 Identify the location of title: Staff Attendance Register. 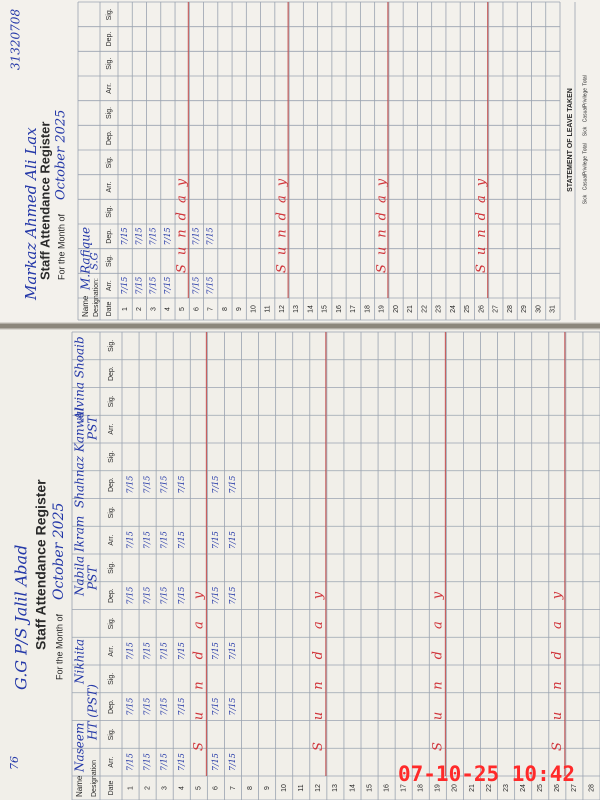
(41, 564).